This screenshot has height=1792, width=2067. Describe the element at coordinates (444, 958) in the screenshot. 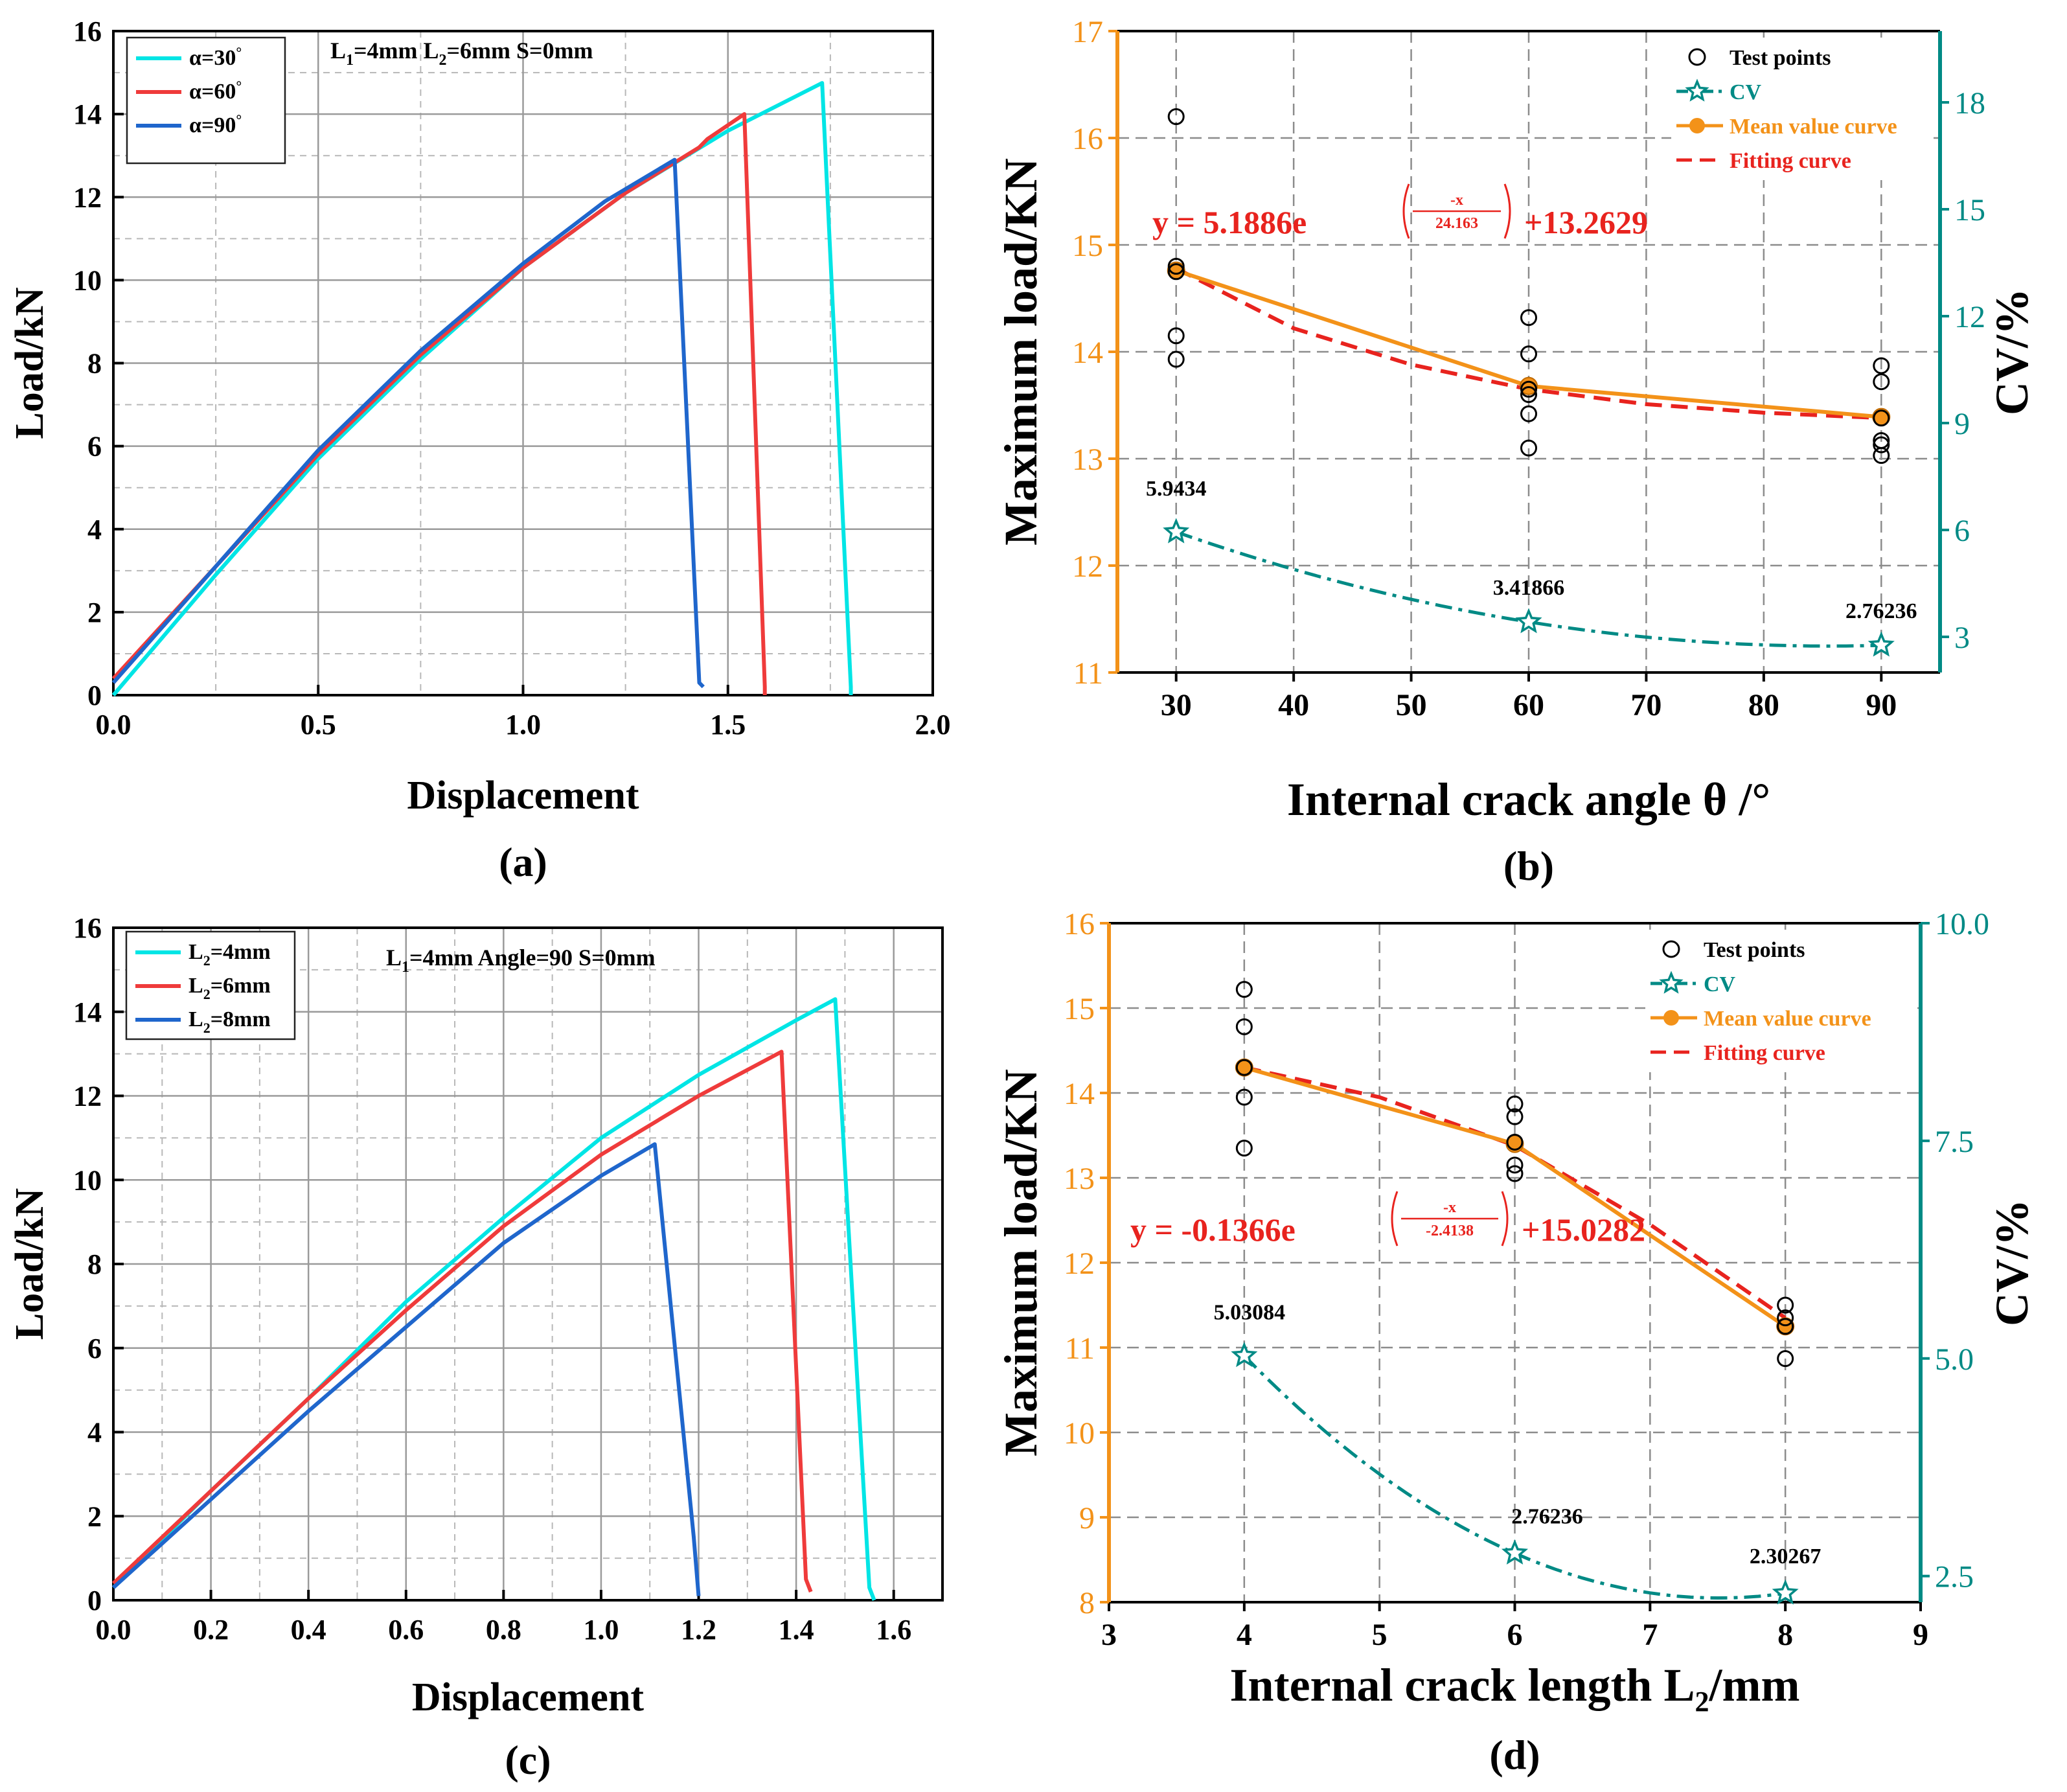

I see `annotation-text: =4mm` at that location.